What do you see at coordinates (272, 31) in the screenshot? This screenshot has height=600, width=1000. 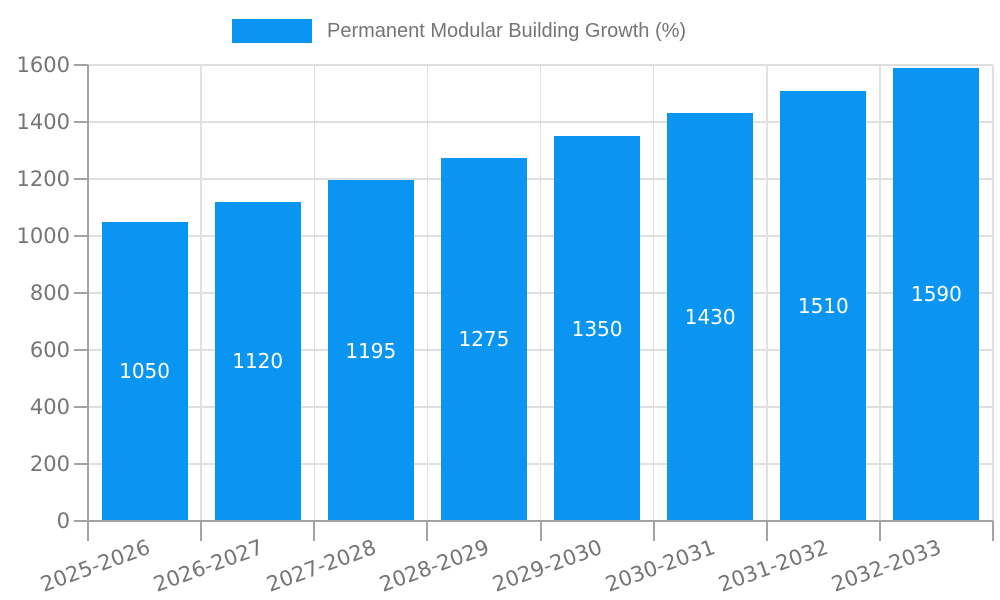 I see `legend-swatch` at bounding box center [272, 31].